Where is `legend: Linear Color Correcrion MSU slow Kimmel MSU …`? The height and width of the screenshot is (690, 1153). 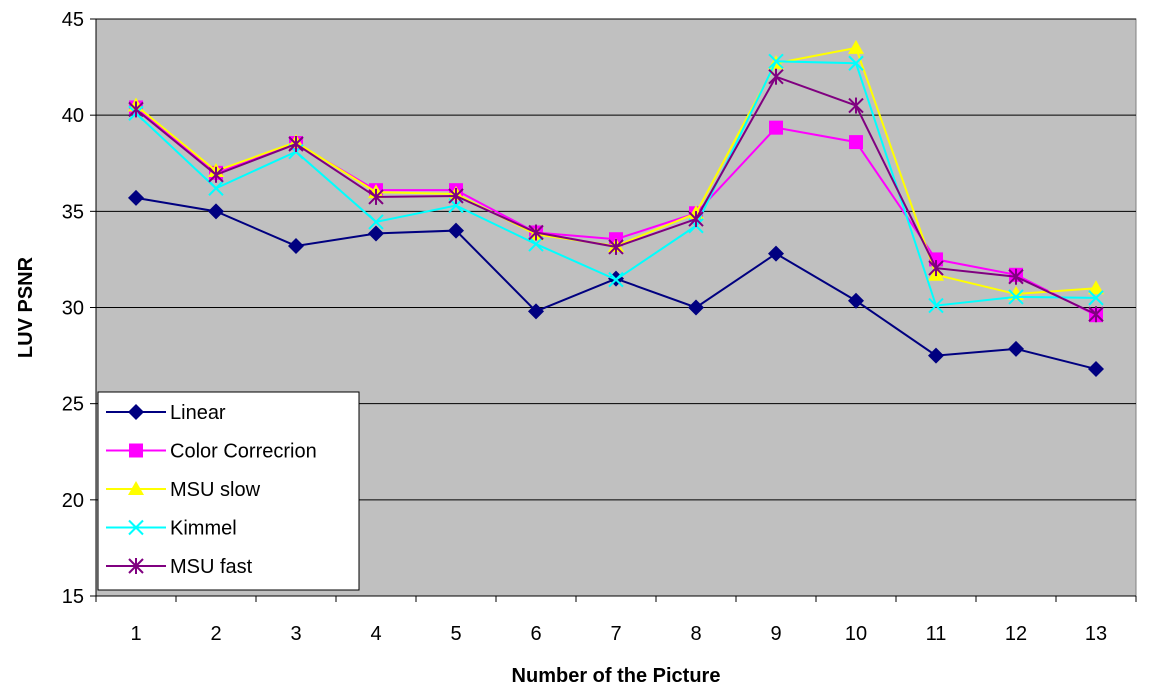 legend: Linear Color Correcrion MSU slow Kimmel MSU … is located at coordinates (228, 491).